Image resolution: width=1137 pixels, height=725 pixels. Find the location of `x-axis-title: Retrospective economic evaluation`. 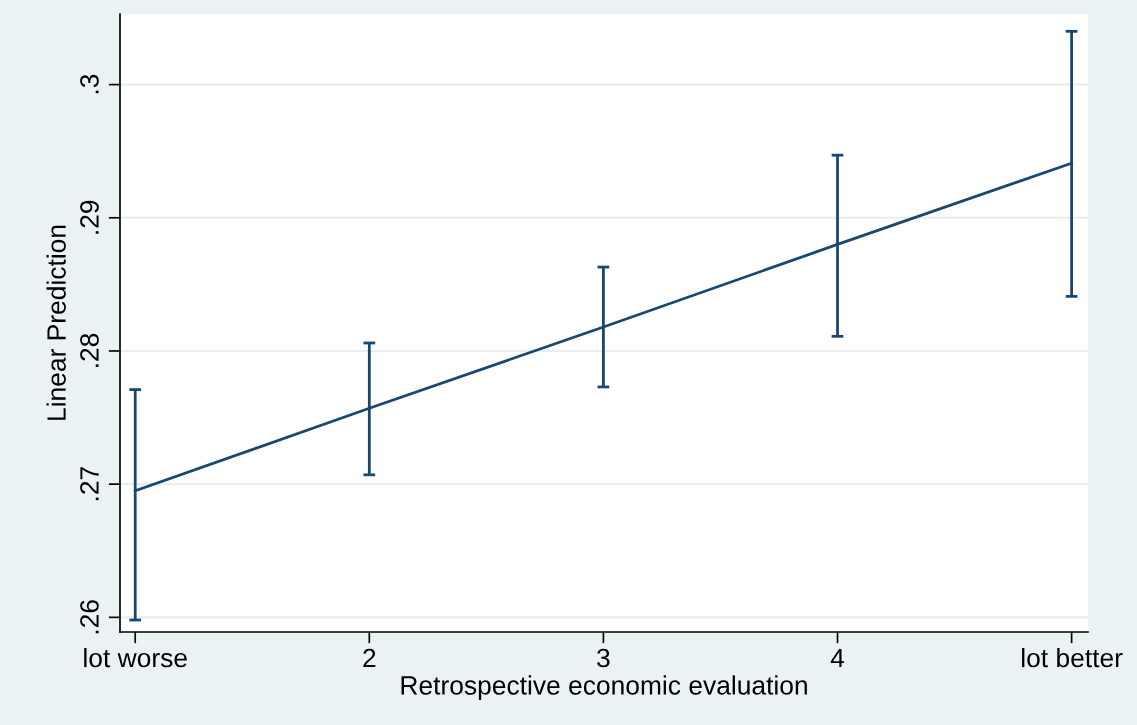

x-axis-title: Retrospective economic evaluation is located at coordinates (604, 687).